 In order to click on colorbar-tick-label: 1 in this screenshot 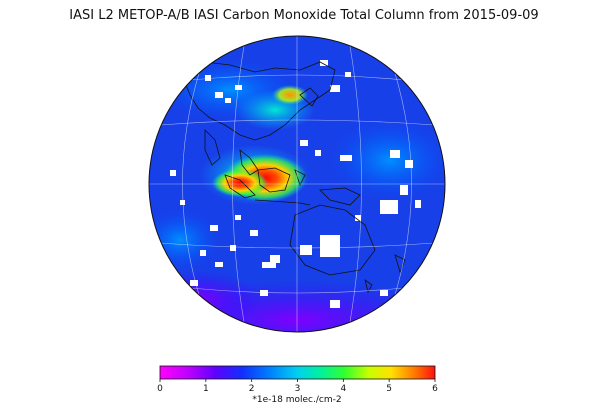, I will do `click(206, 389)`.